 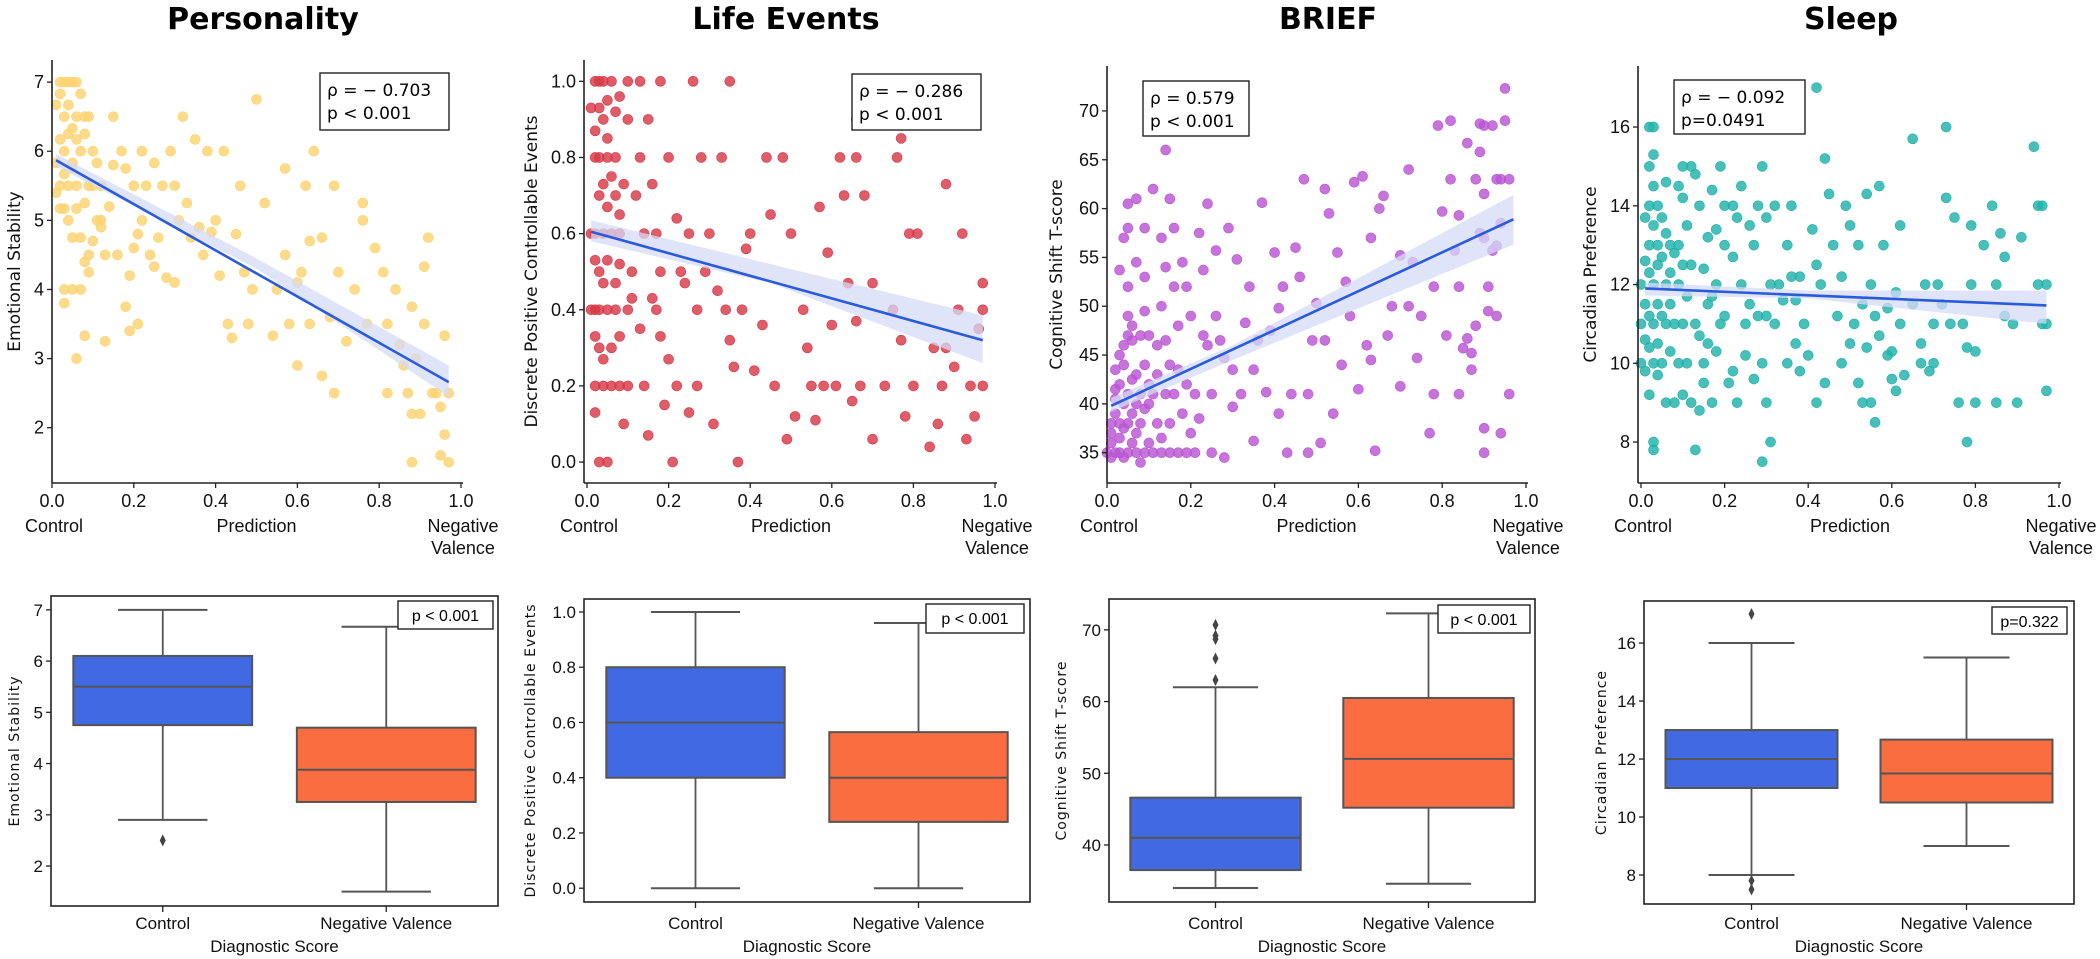 I want to click on correlation-text: ρ = − 0.286, so click(x=911, y=92).